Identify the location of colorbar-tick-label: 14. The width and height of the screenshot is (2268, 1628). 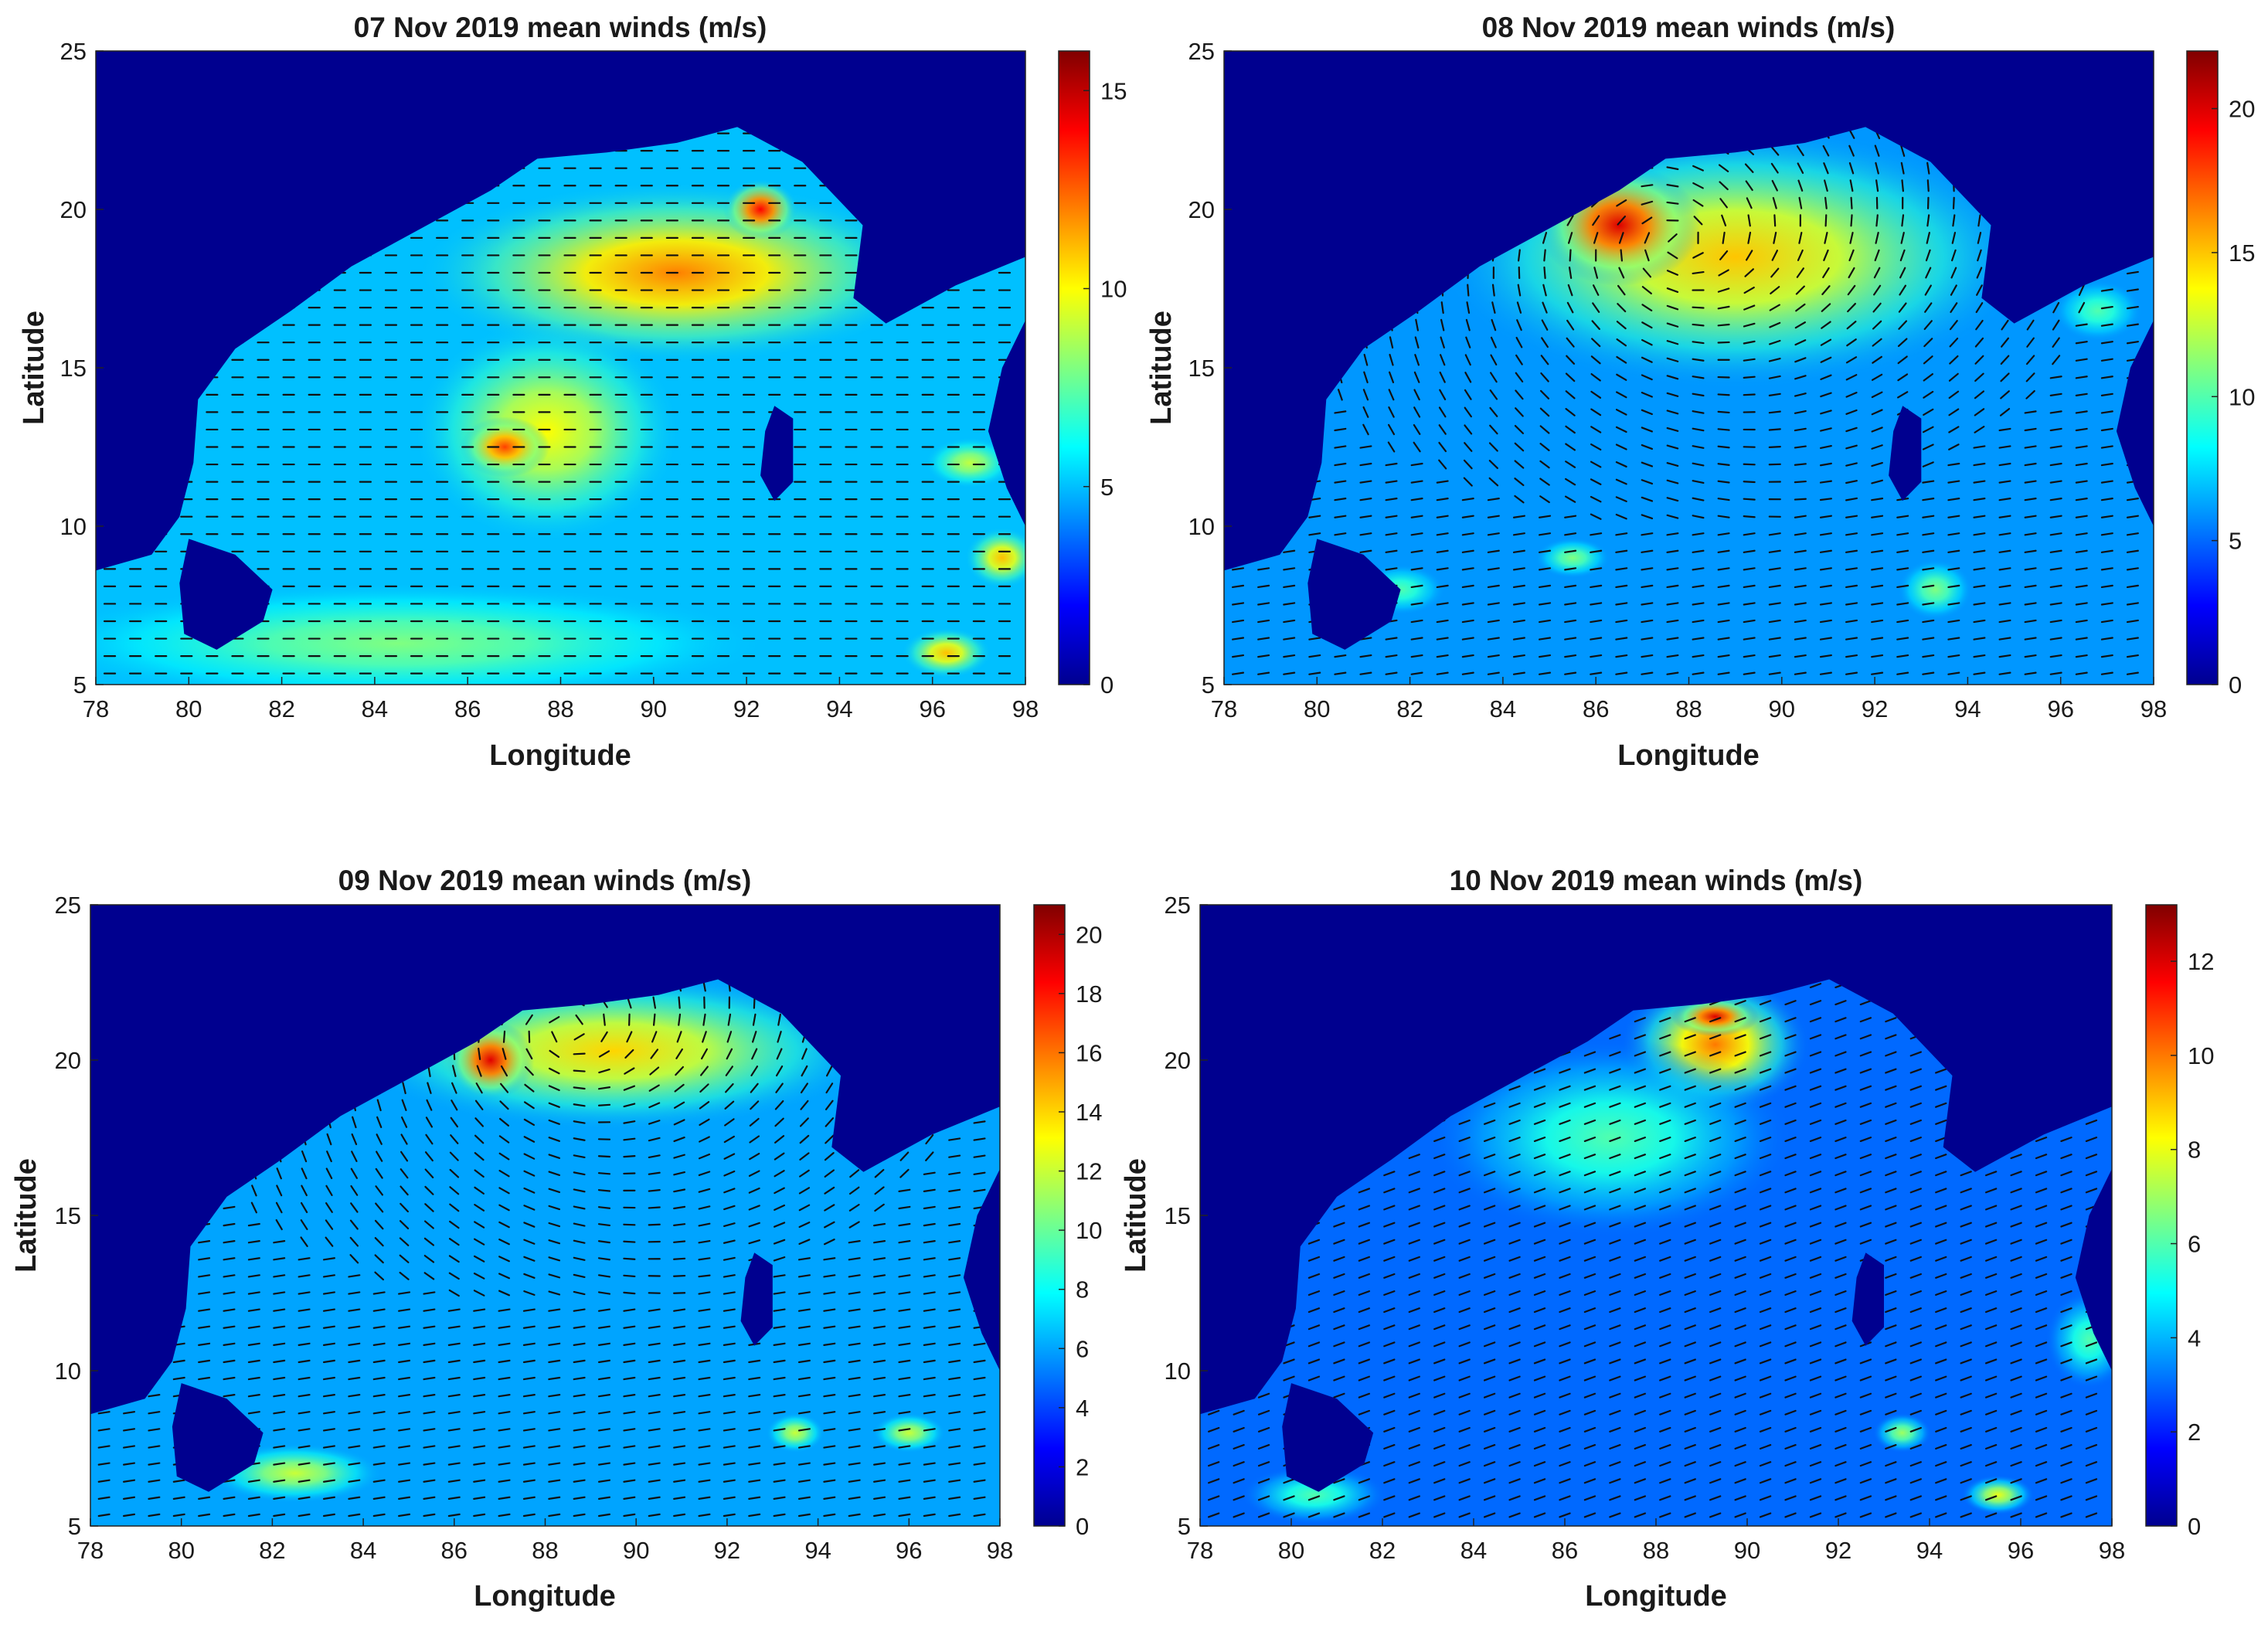
(1089, 1112).